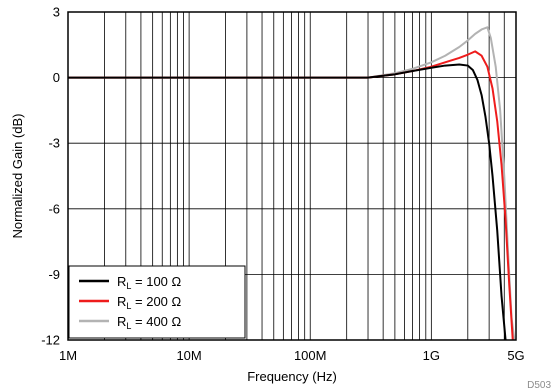 The image size is (553, 392). What do you see at coordinates (188, 355) in the screenshot?
I see `x-tick-label: 10M` at bounding box center [188, 355].